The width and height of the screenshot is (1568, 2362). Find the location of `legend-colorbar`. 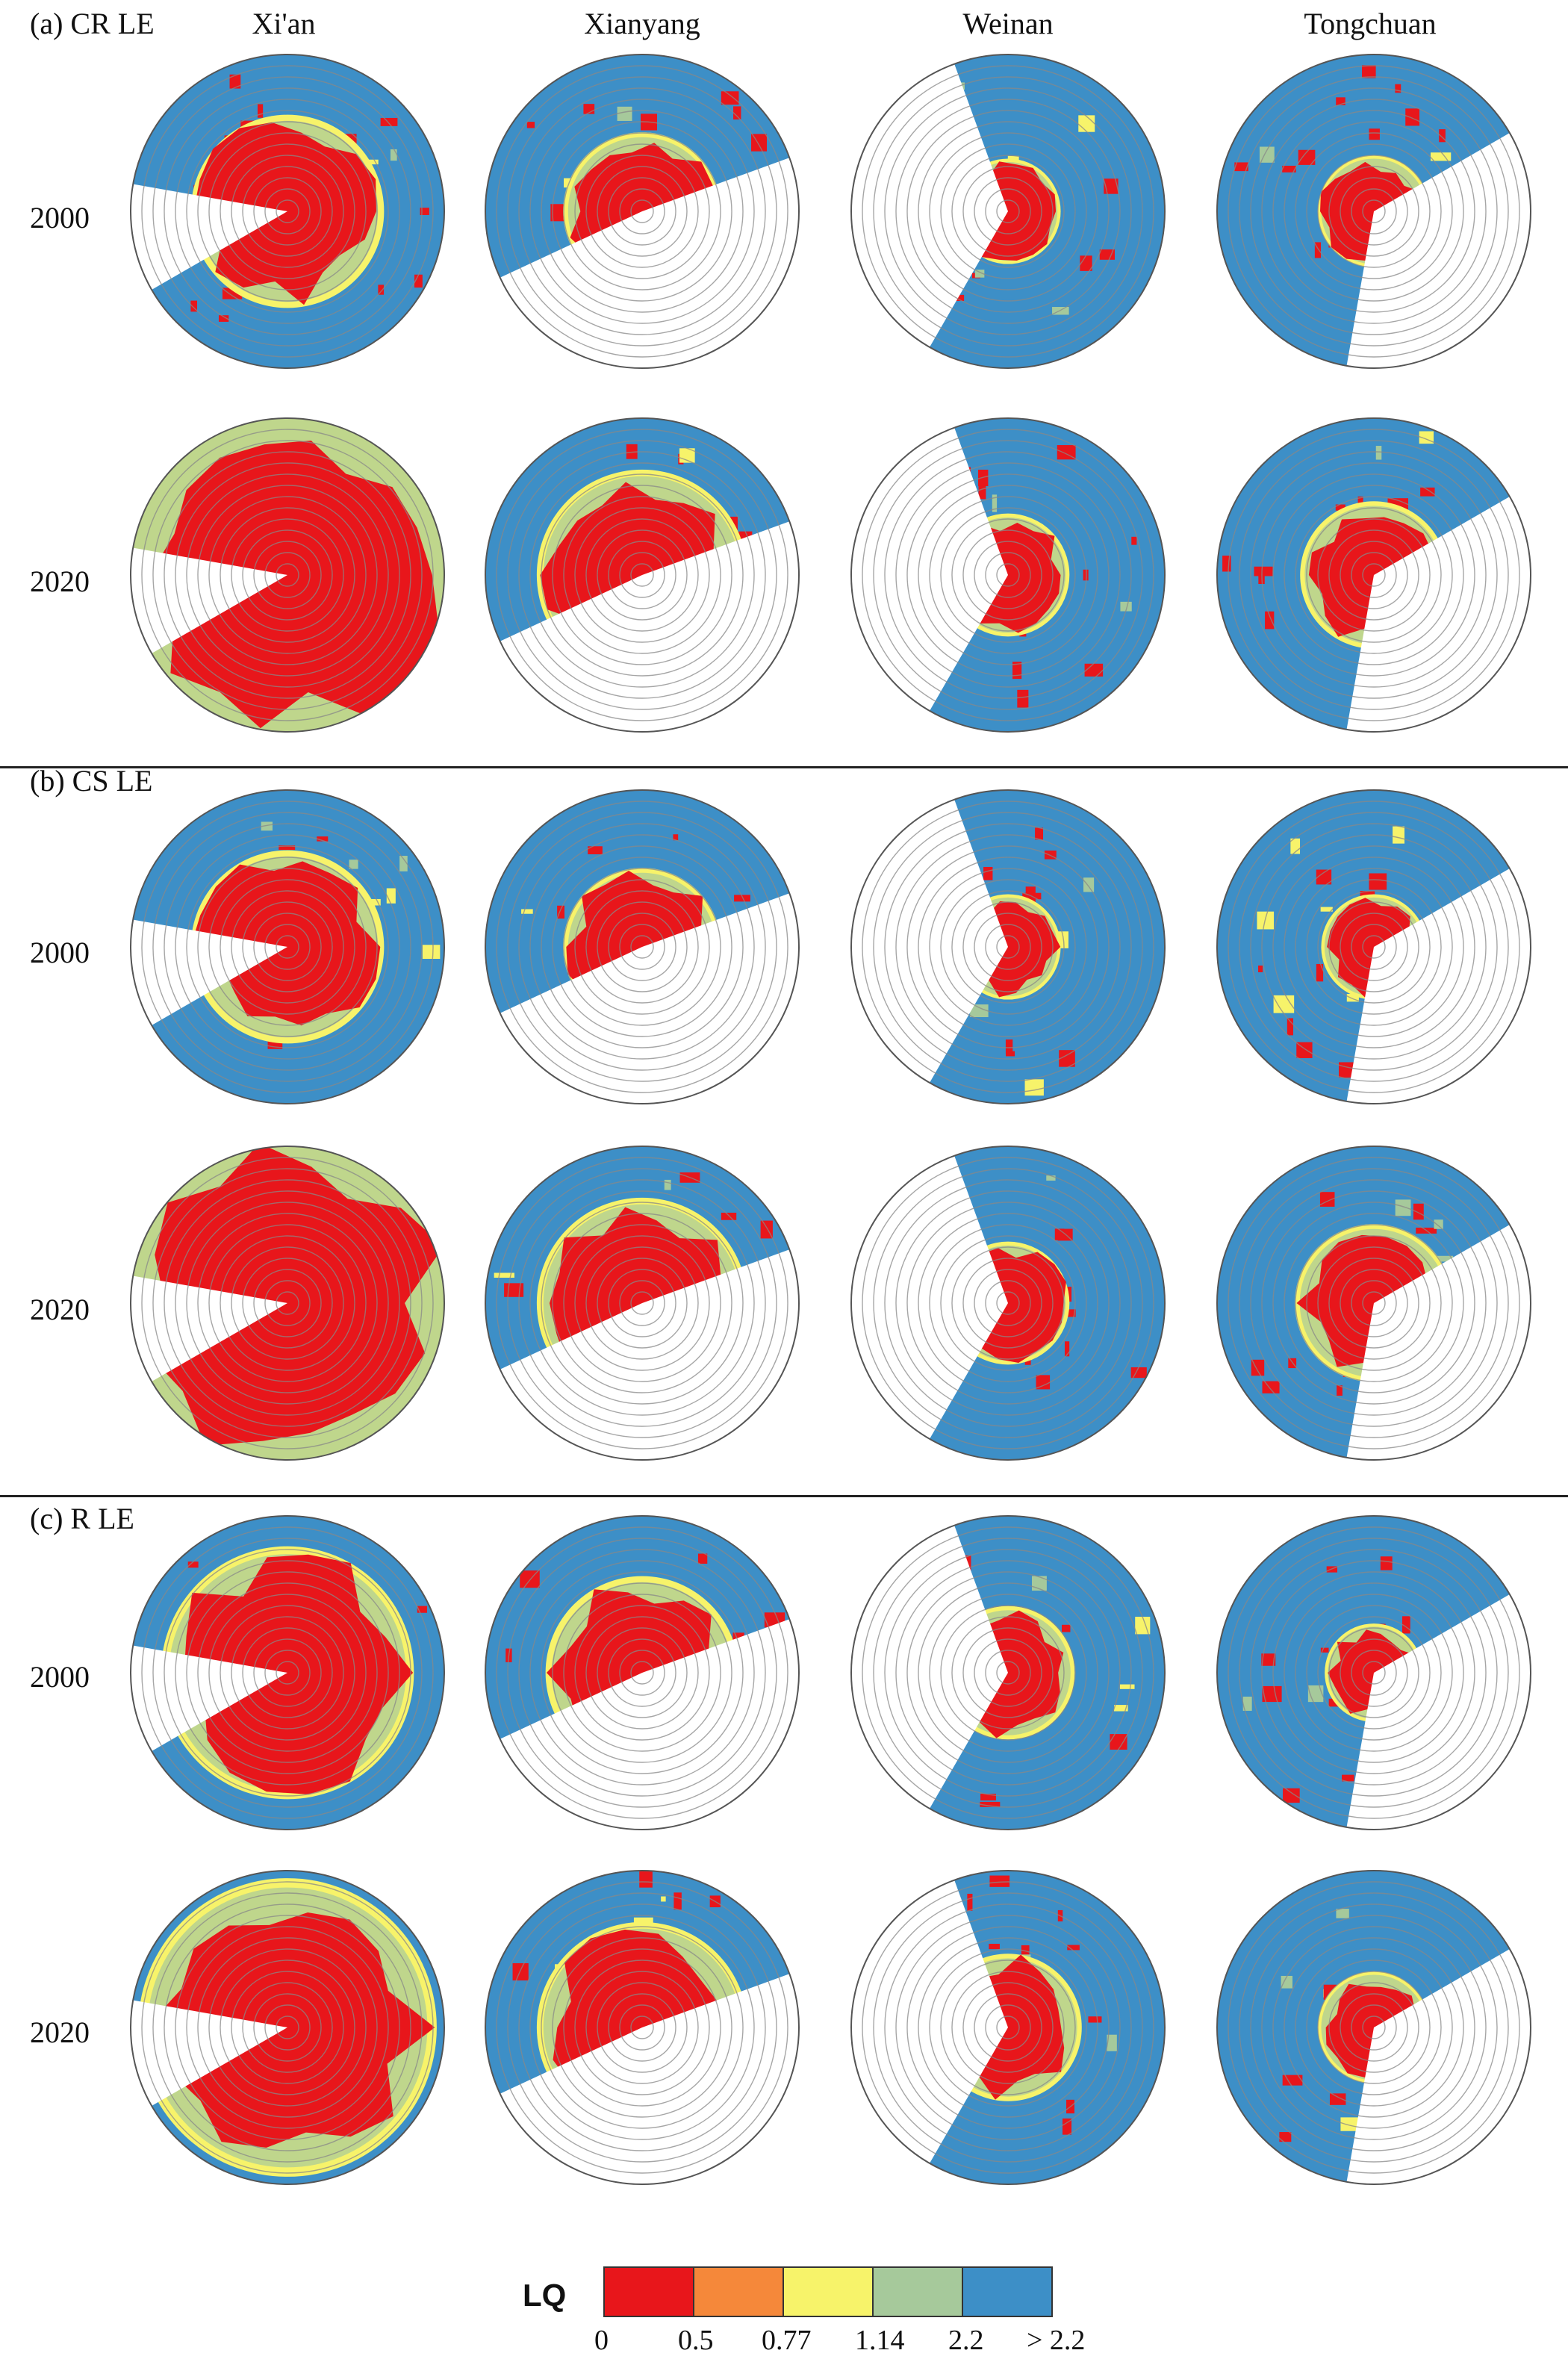

legend-colorbar is located at coordinates (828, 2291).